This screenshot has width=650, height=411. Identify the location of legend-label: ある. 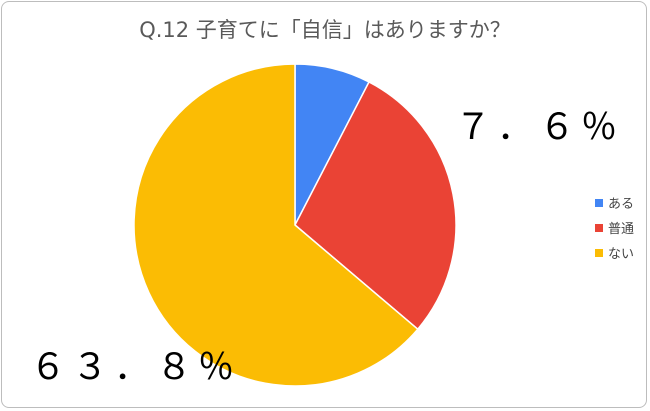
(621, 204).